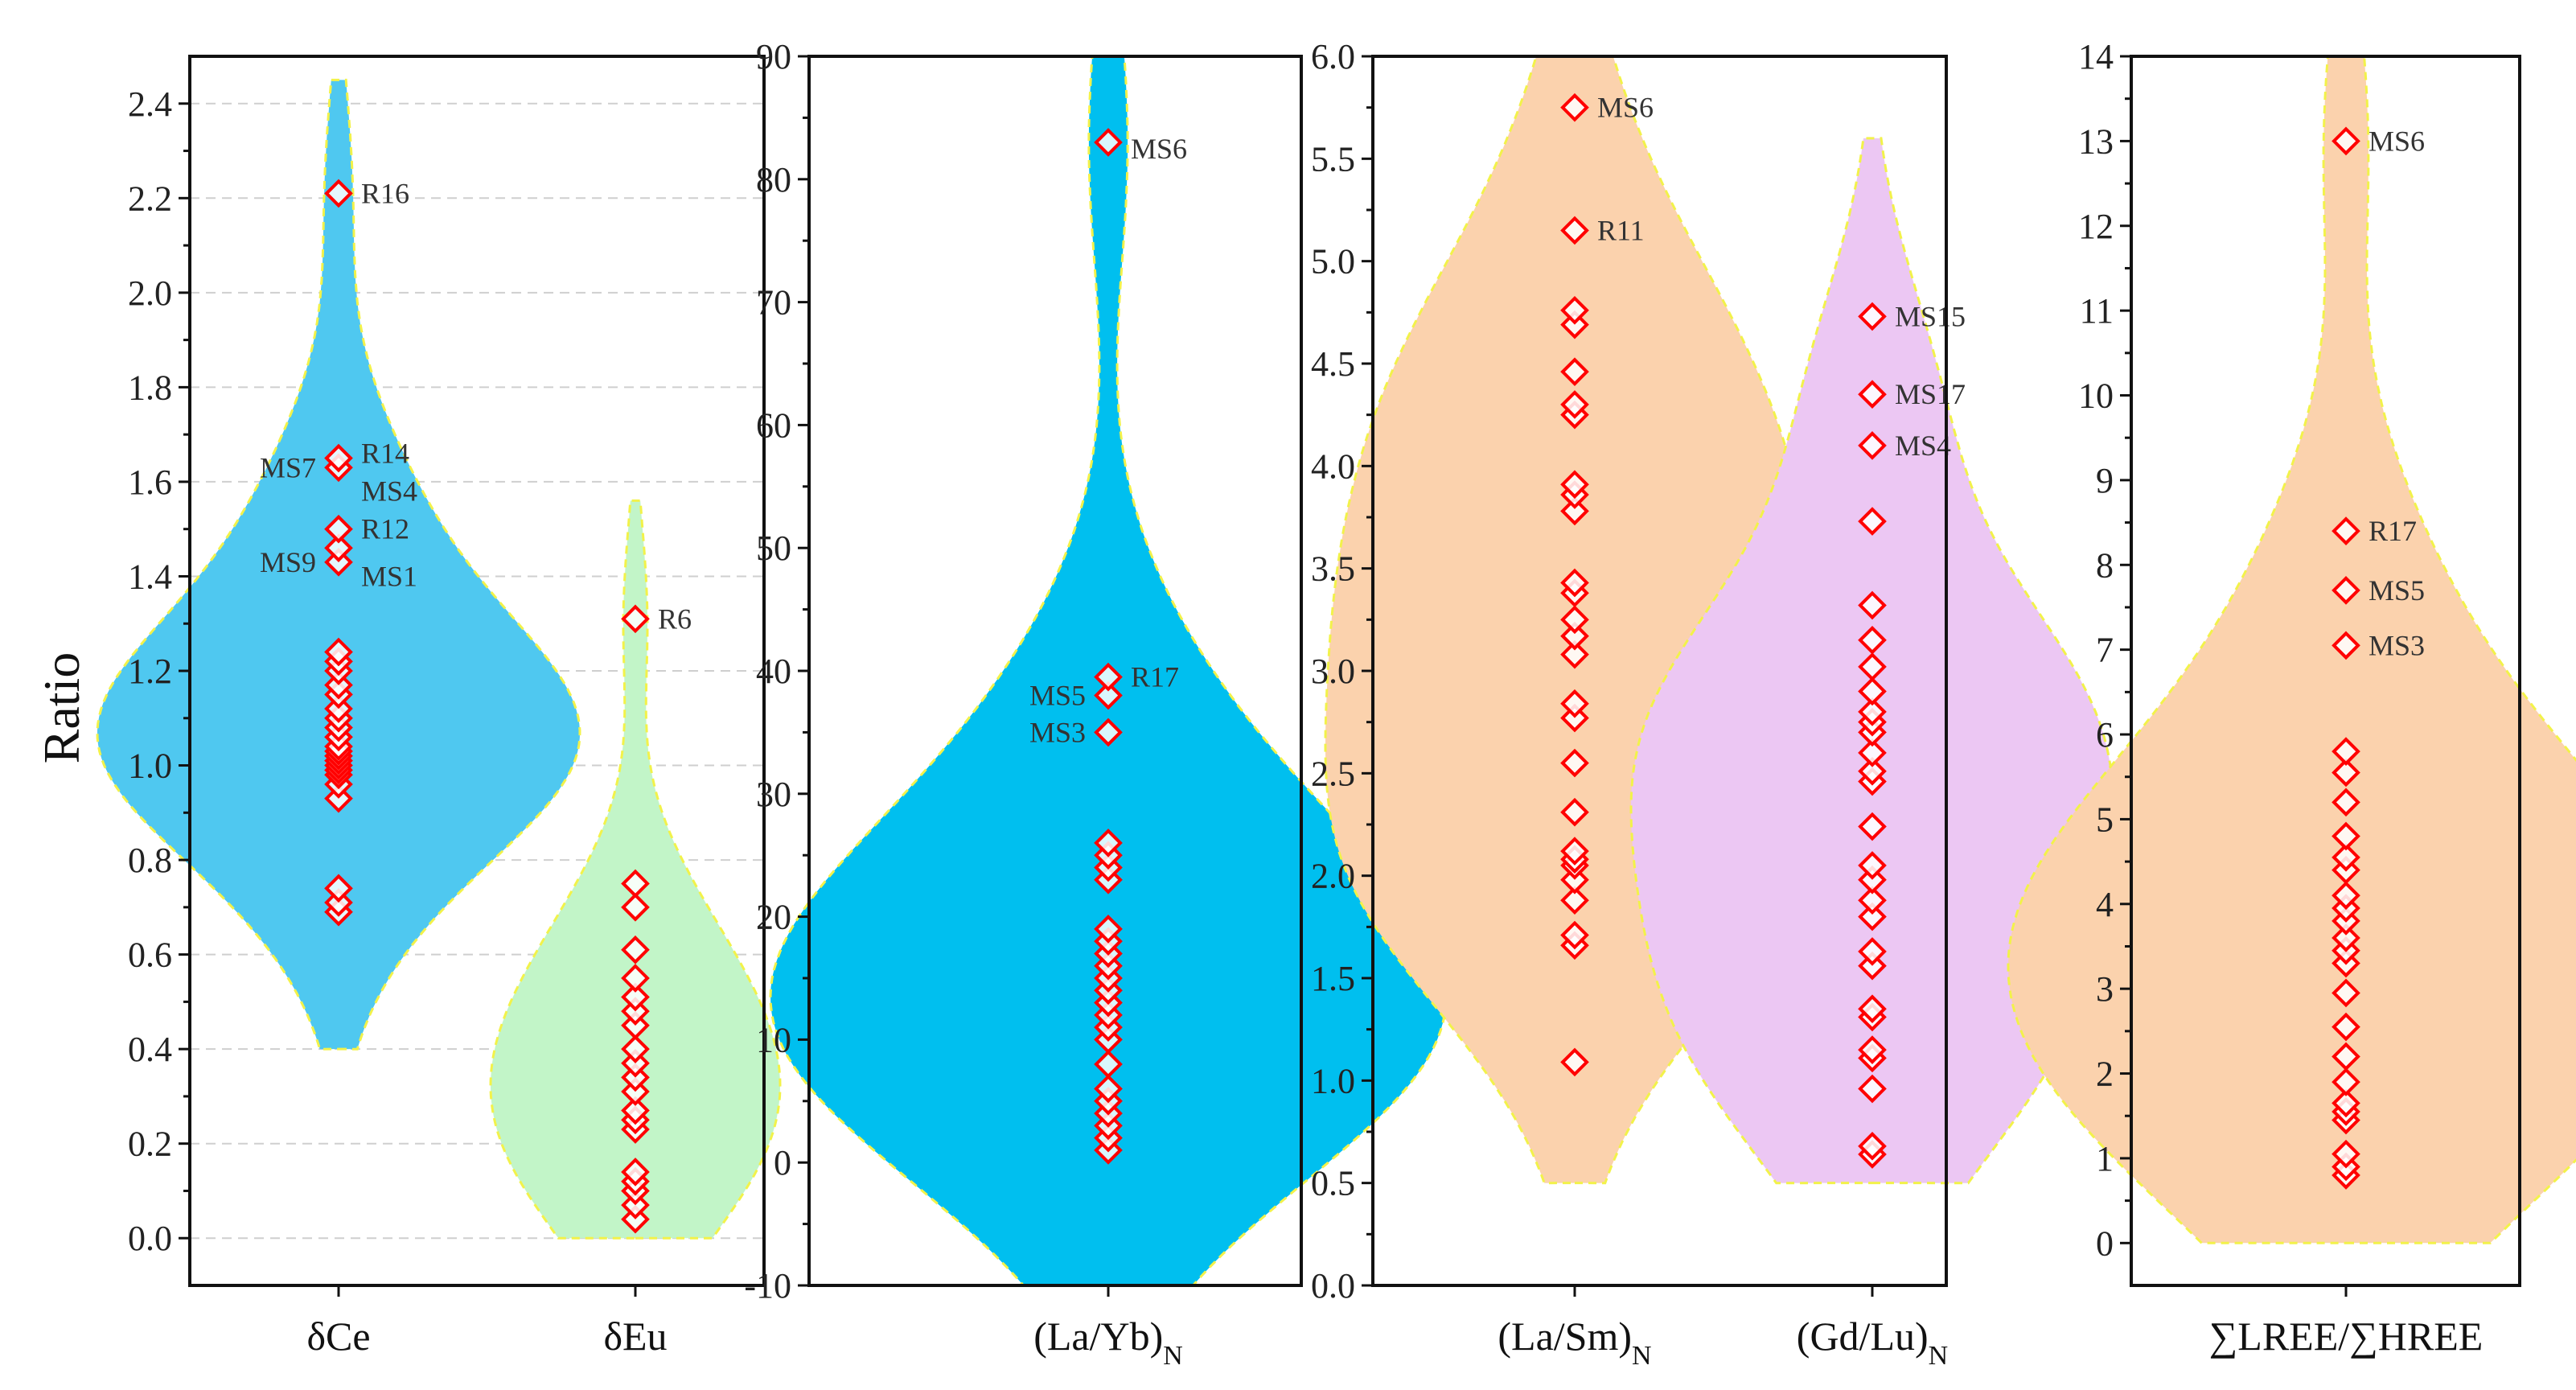 The image size is (2576, 1390). Describe the element at coordinates (773, 303) in the screenshot. I see `y-tick-label: 70` at that location.